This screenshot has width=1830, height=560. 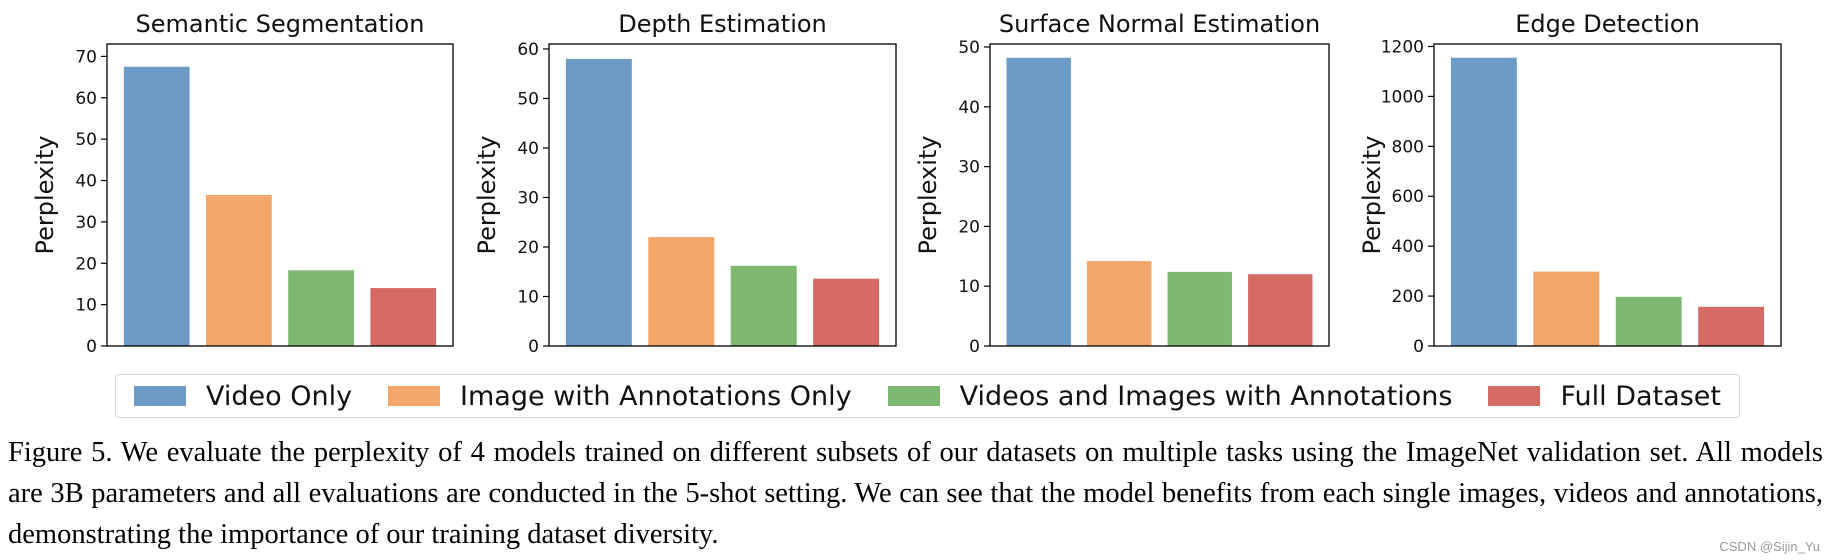 What do you see at coordinates (974, 347) in the screenshot?
I see `y-tick-label-surface-normal-estimation: 0` at bounding box center [974, 347].